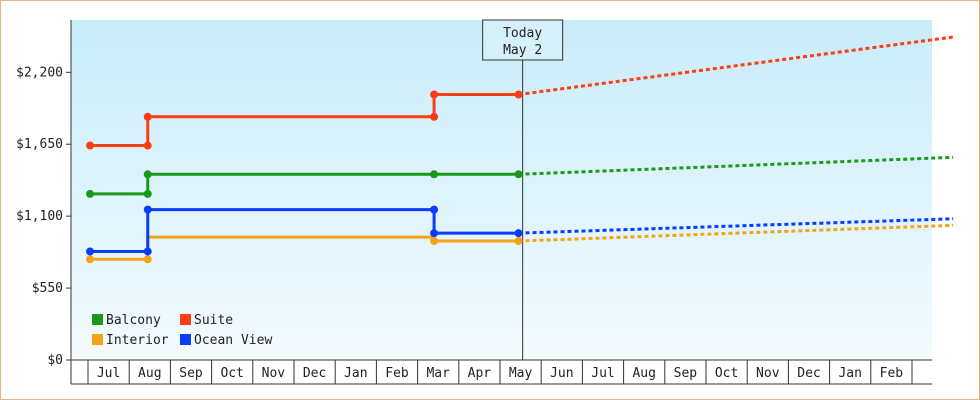 The image size is (980, 400). Describe the element at coordinates (44, 194) in the screenshot. I see `y-axis: $0 $550 $1,100 $1,650 $2,200` at that location.